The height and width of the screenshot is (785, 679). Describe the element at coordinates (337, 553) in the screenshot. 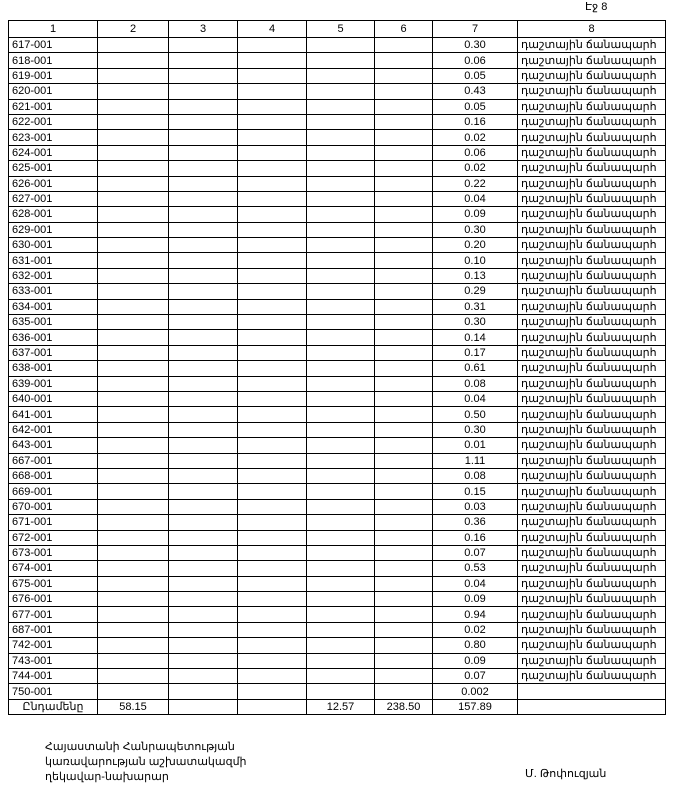

I see `table-row: 673-001 0.07 դաշտային ճանապարհ` at that location.